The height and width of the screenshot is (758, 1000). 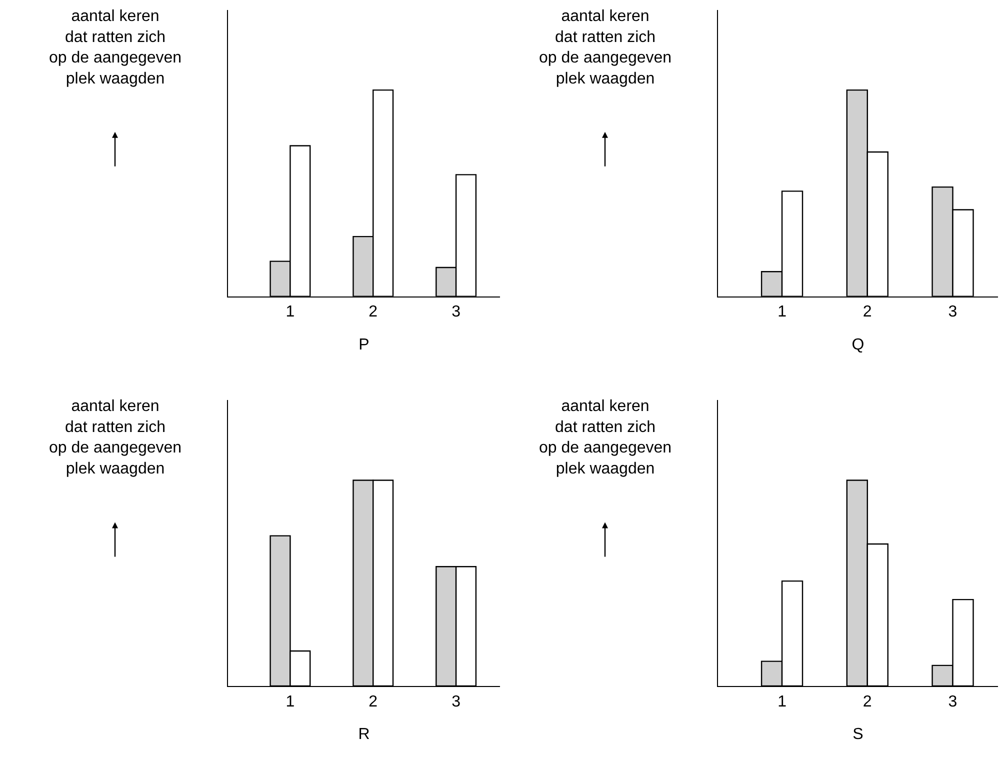 What do you see at coordinates (364, 734) in the screenshot?
I see `x-axis-title: R` at bounding box center [364, 734].